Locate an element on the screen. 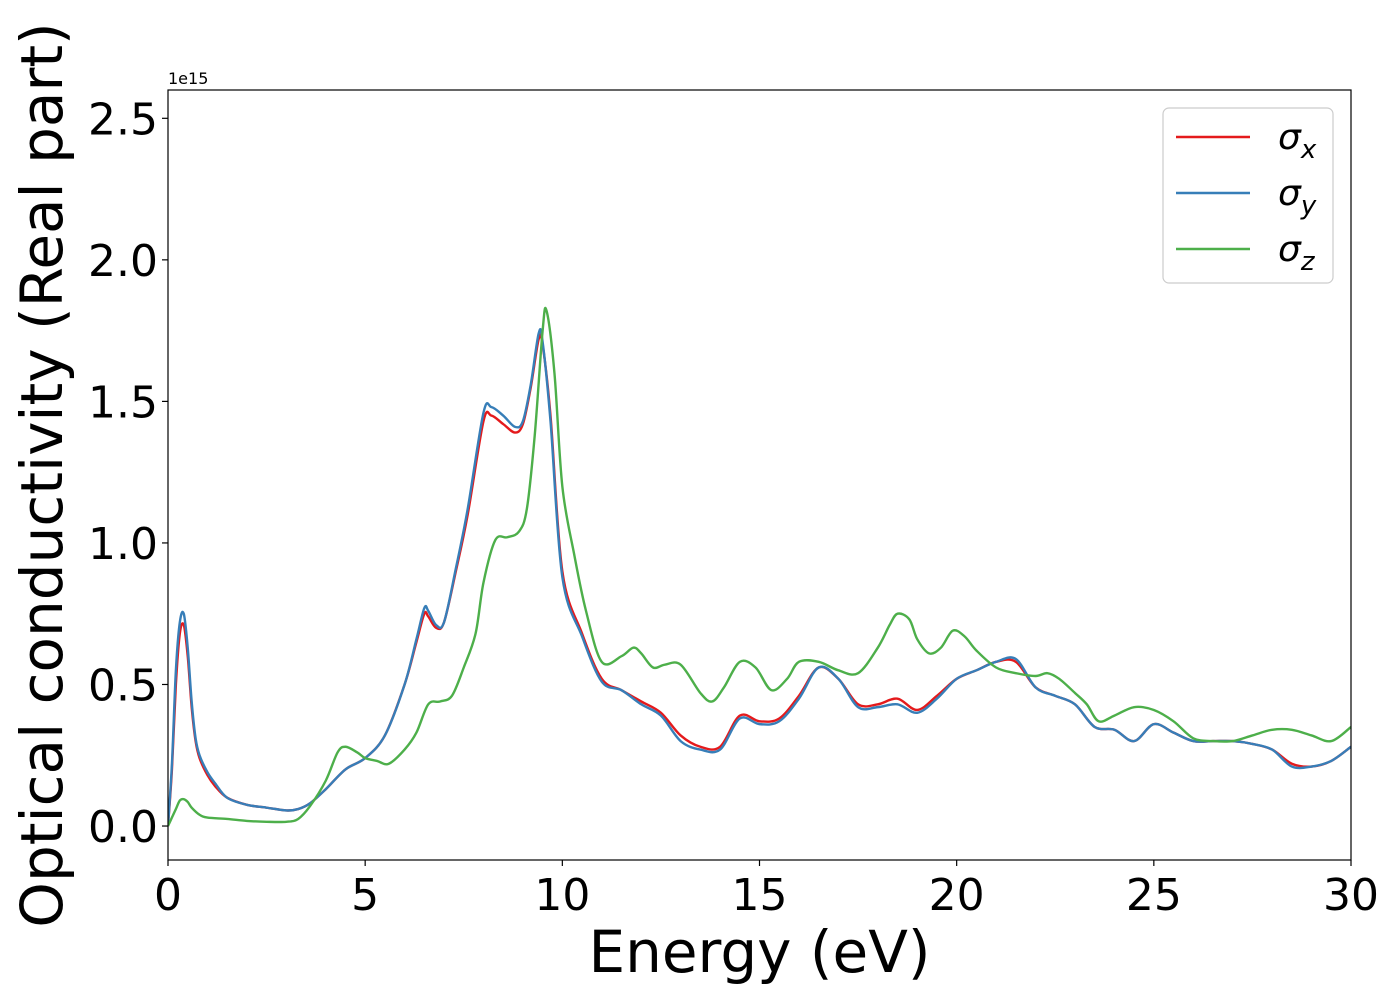 The image size is (1400, 1000). legend-subscript: z is located at coordinates (1308, 262).